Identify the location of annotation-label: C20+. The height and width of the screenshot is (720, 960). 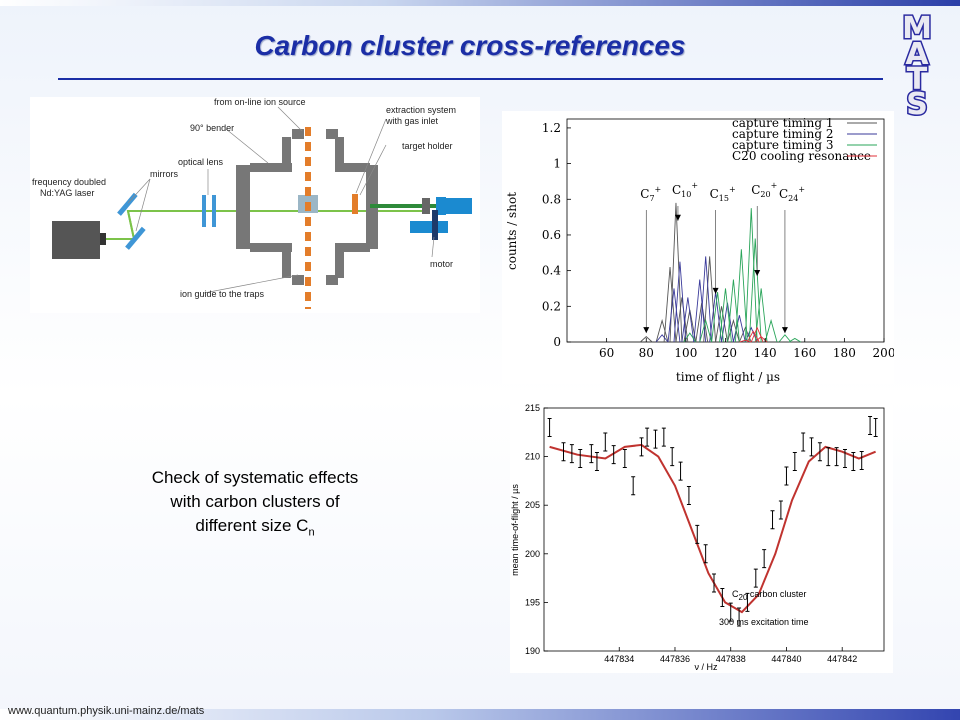
(764, 190).